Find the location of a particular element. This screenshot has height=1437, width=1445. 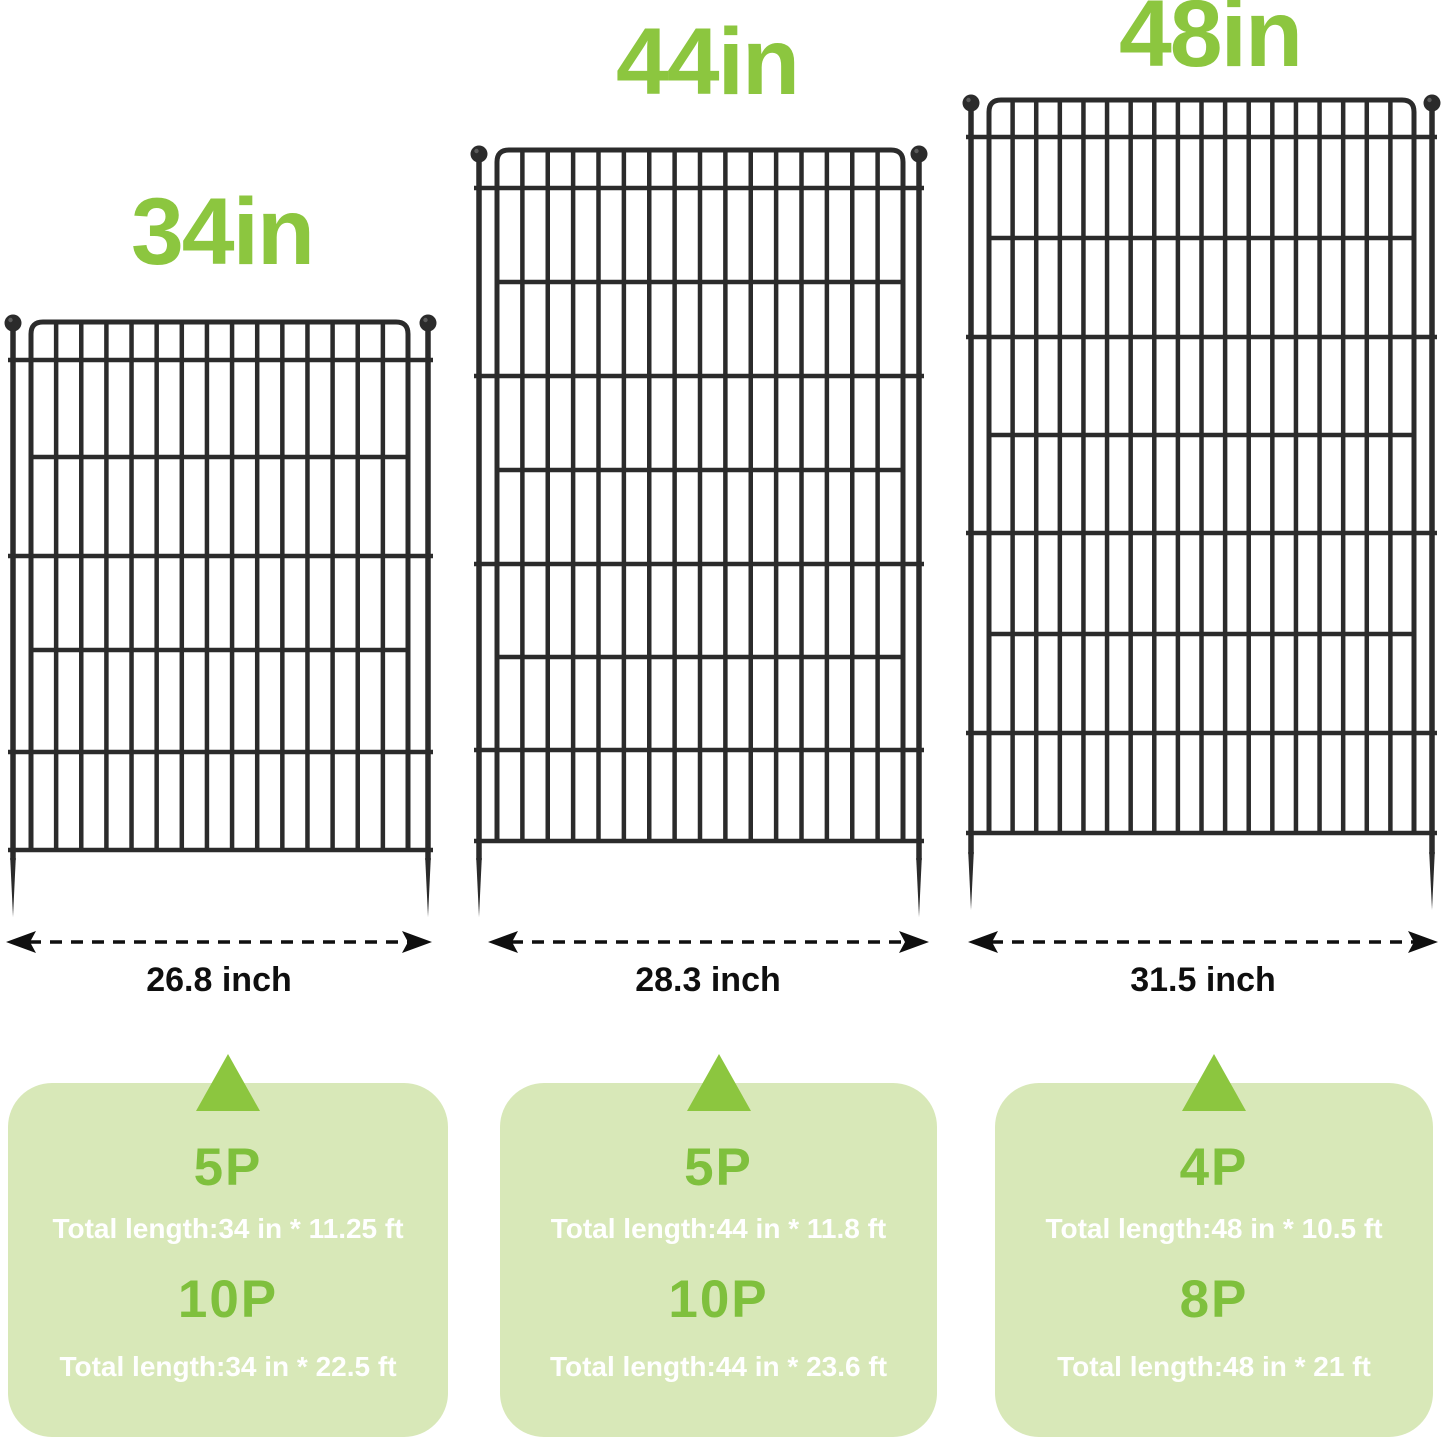

pack-total-length: Total length:34 in * 22.5 ft is located at coordinates (228, 1366).